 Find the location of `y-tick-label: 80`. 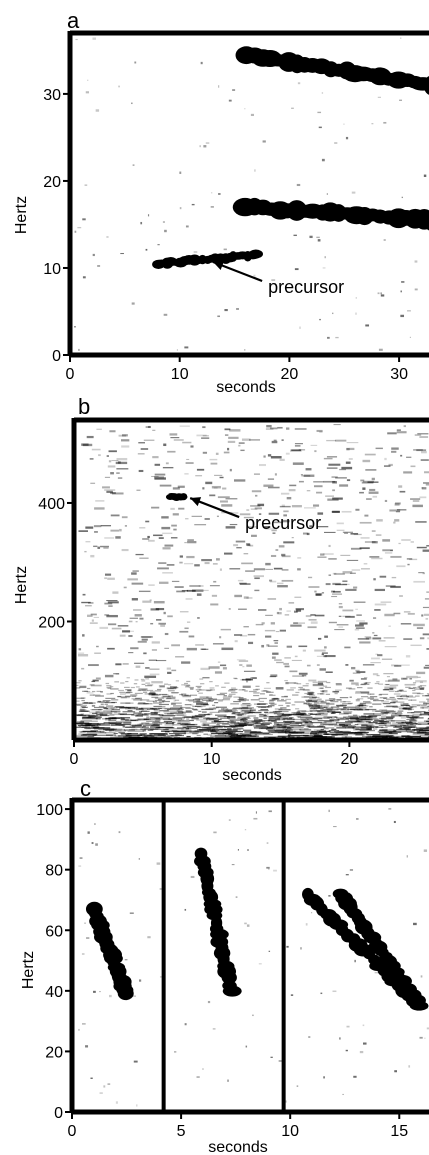

y-tick-label: 80 is located at coordinates (54, 871).